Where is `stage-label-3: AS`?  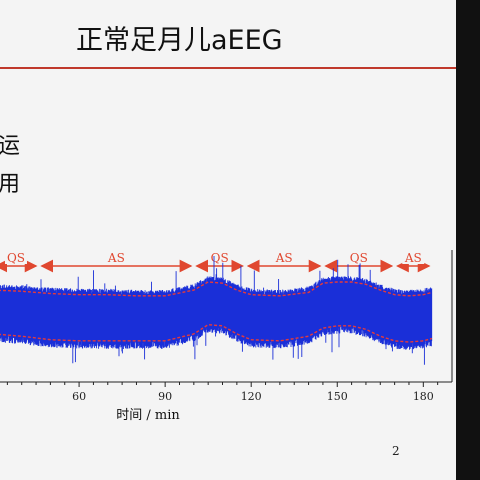 stage-label-3: AS is located at coordinates (284, 258).